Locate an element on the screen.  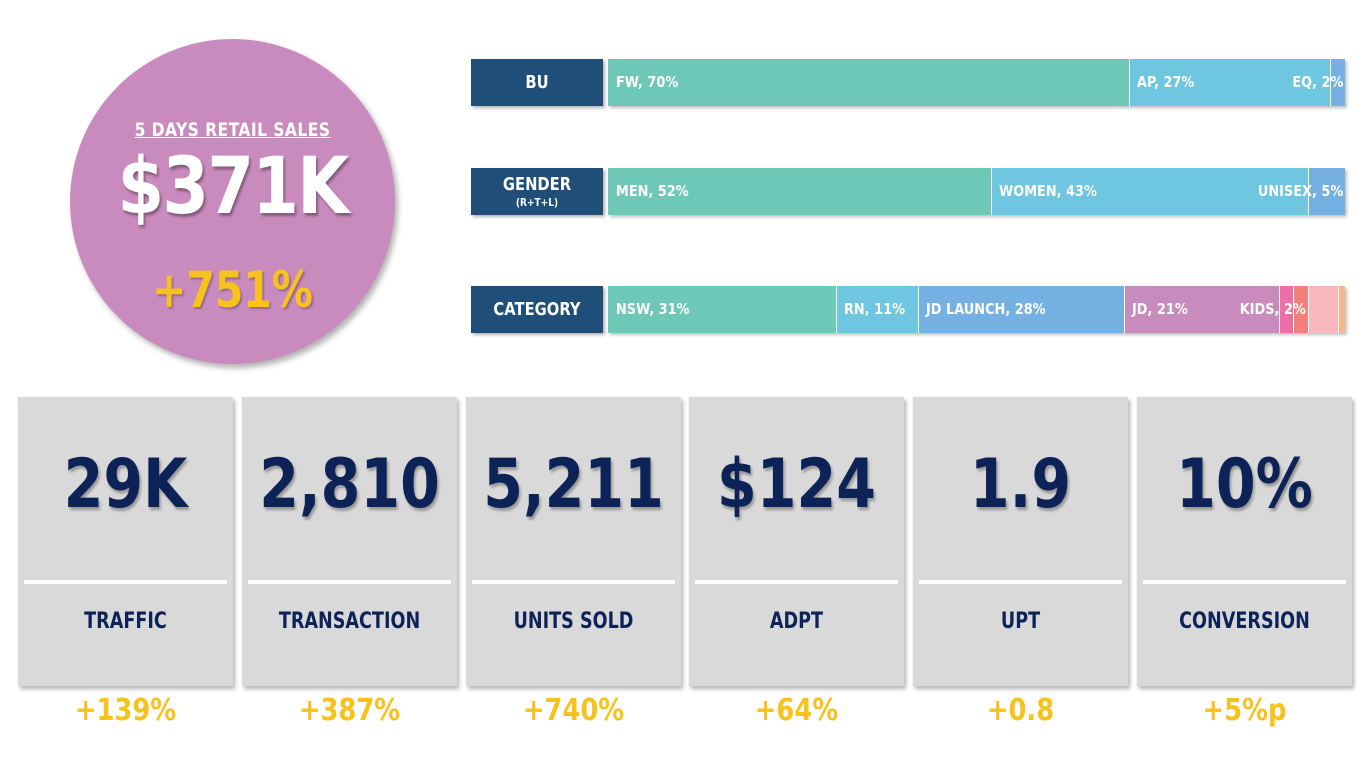
bar-segment-jd is located at coordinates (1201, 309).